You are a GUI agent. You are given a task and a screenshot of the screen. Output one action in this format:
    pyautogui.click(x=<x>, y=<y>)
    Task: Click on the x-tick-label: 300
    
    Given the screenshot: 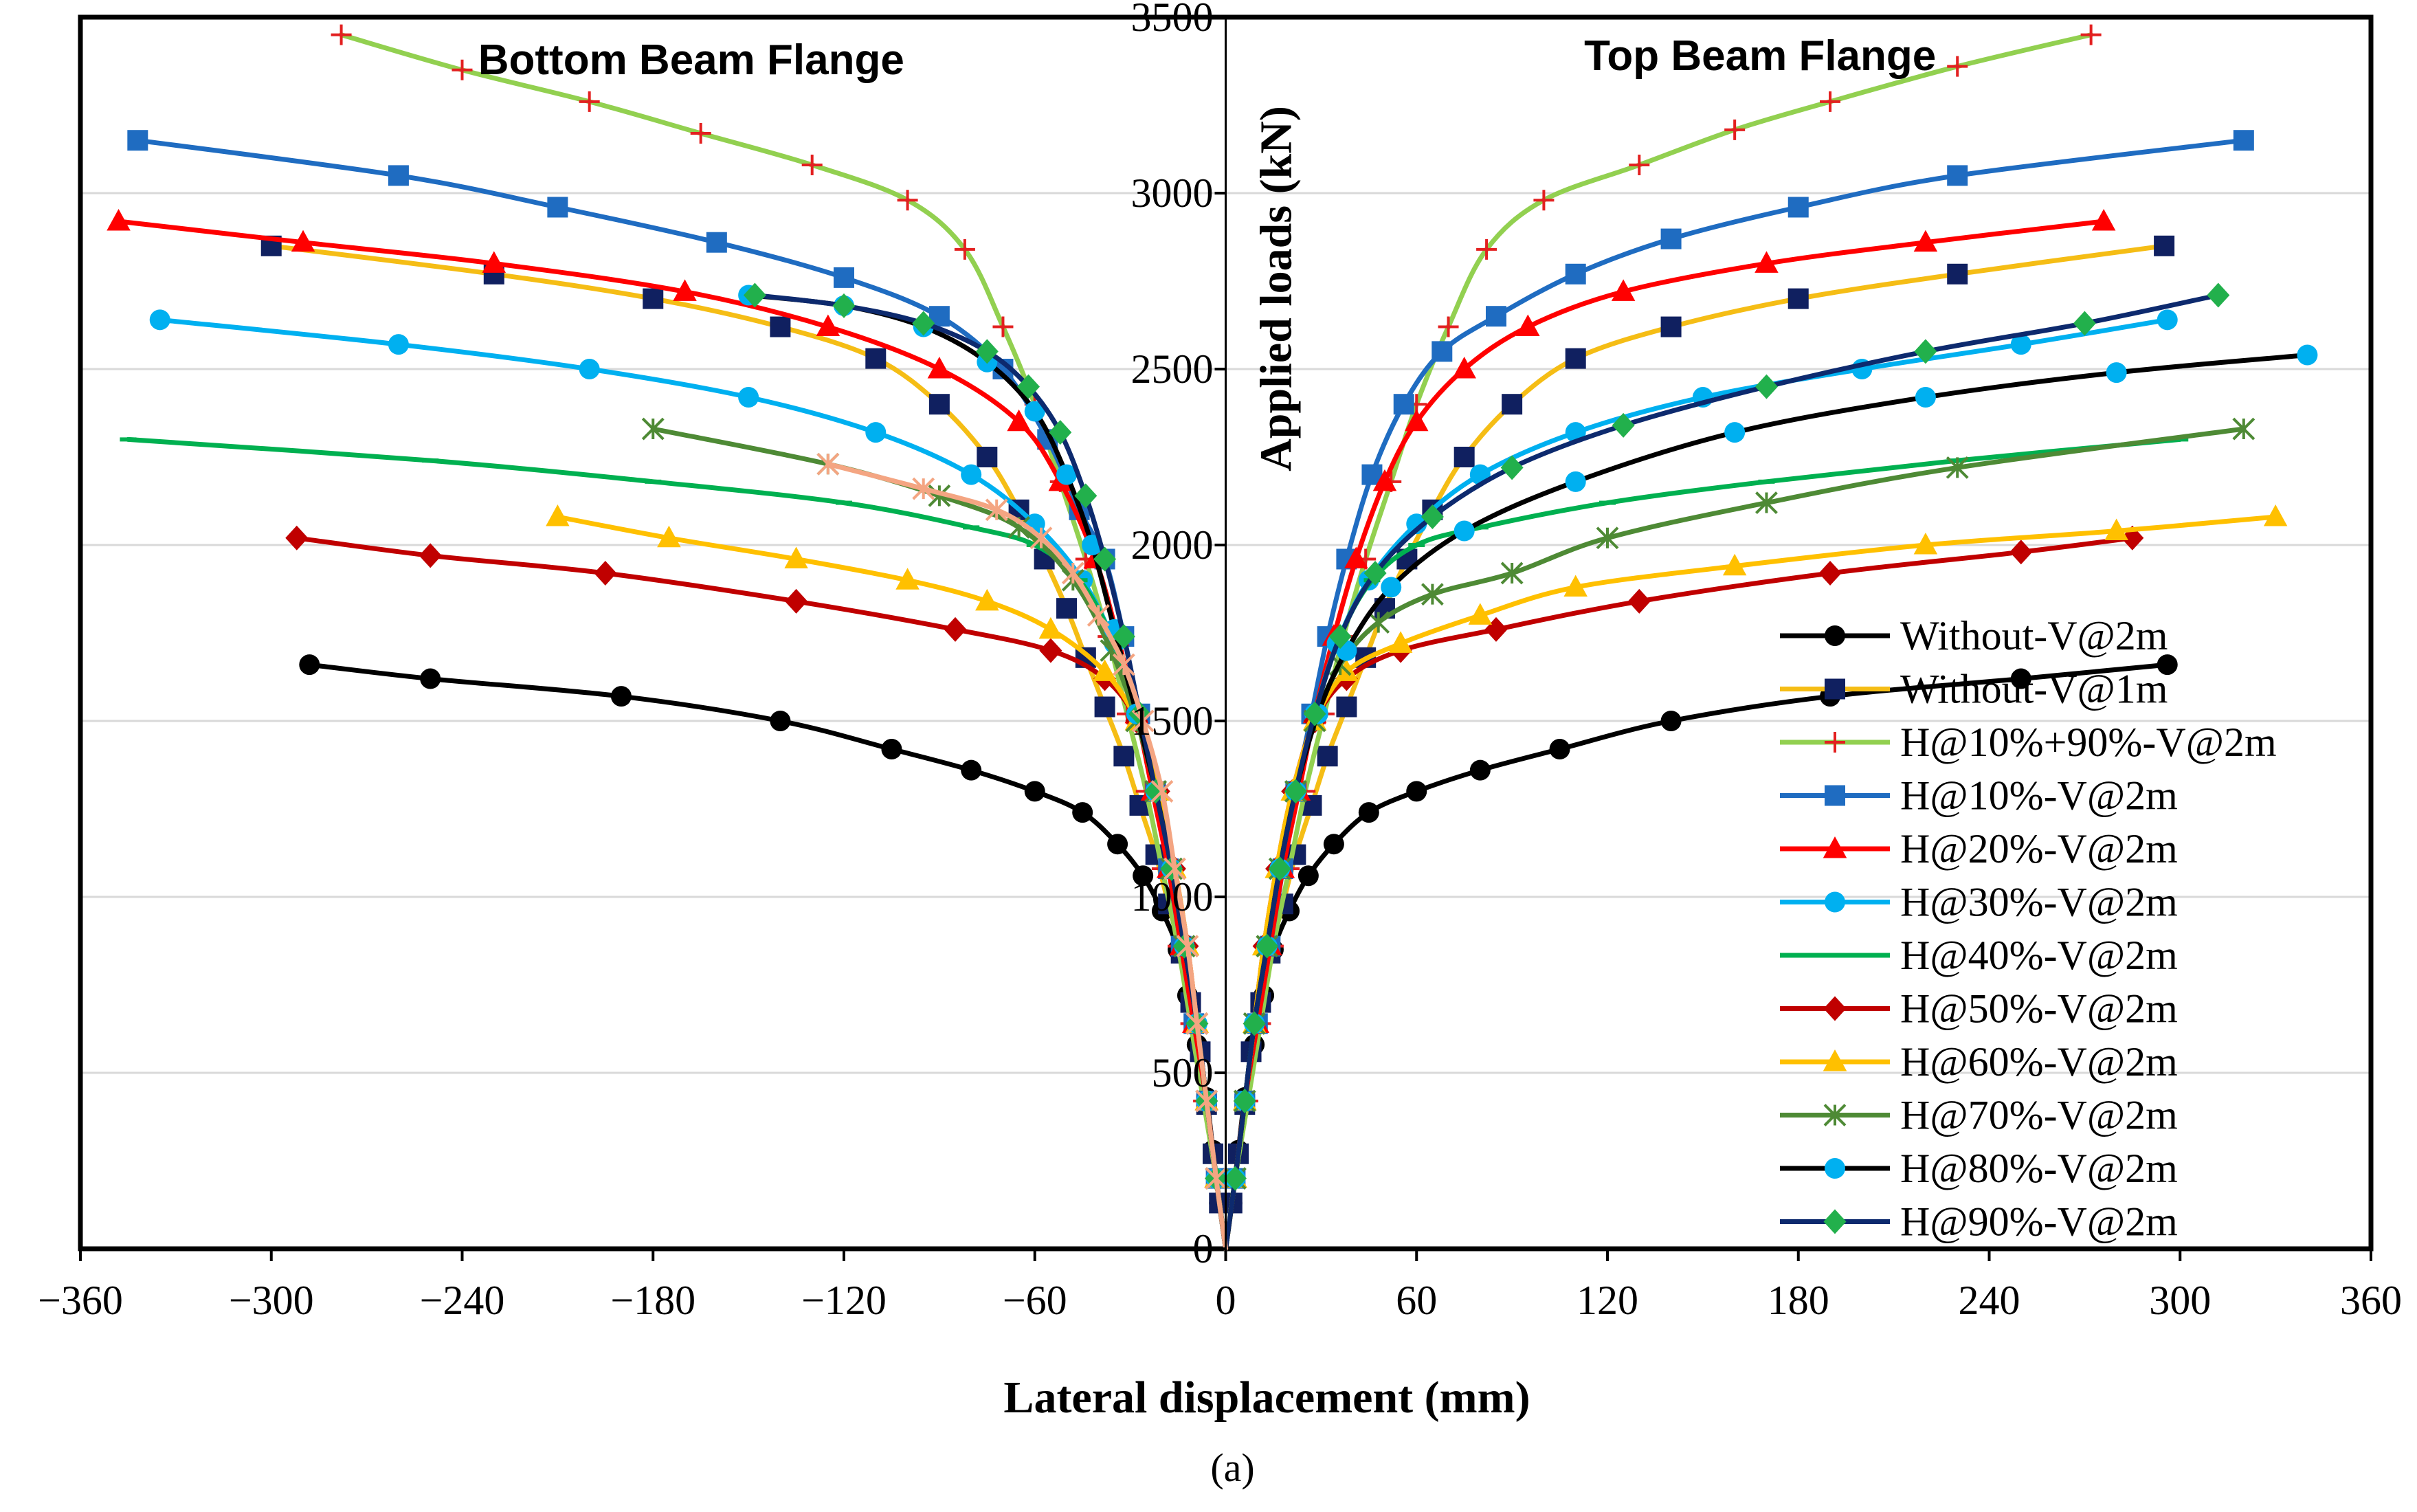 What is the action you would take?
    pyautogui.click(x=2180, y=1300)
    